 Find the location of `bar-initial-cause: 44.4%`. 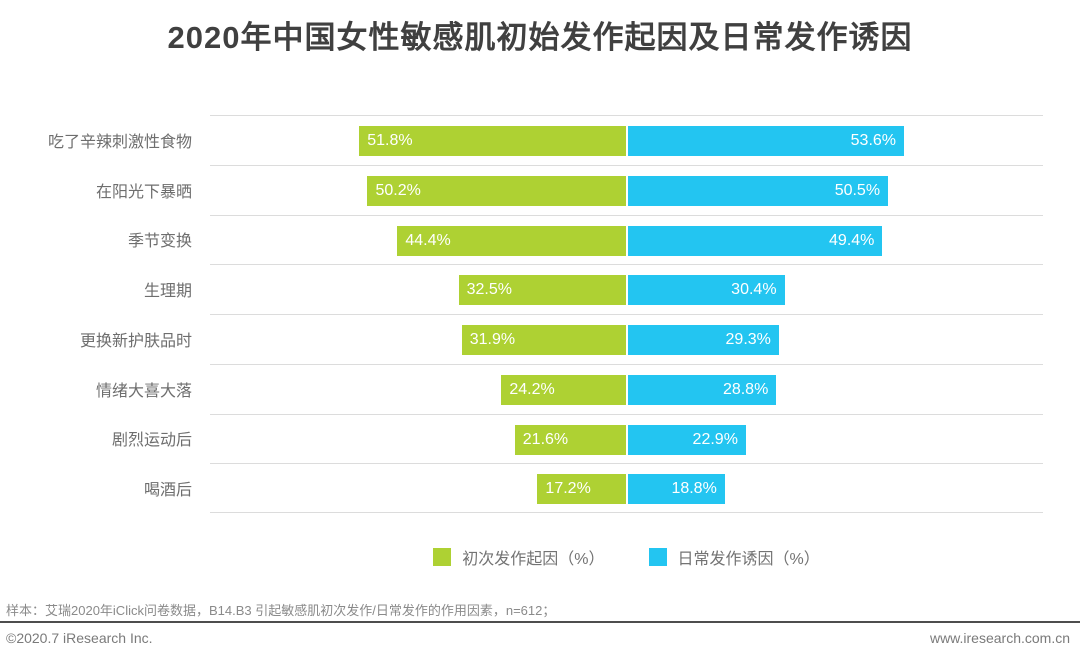

bar-initial-cause: 44.4% is located at coordinates (511, 240).